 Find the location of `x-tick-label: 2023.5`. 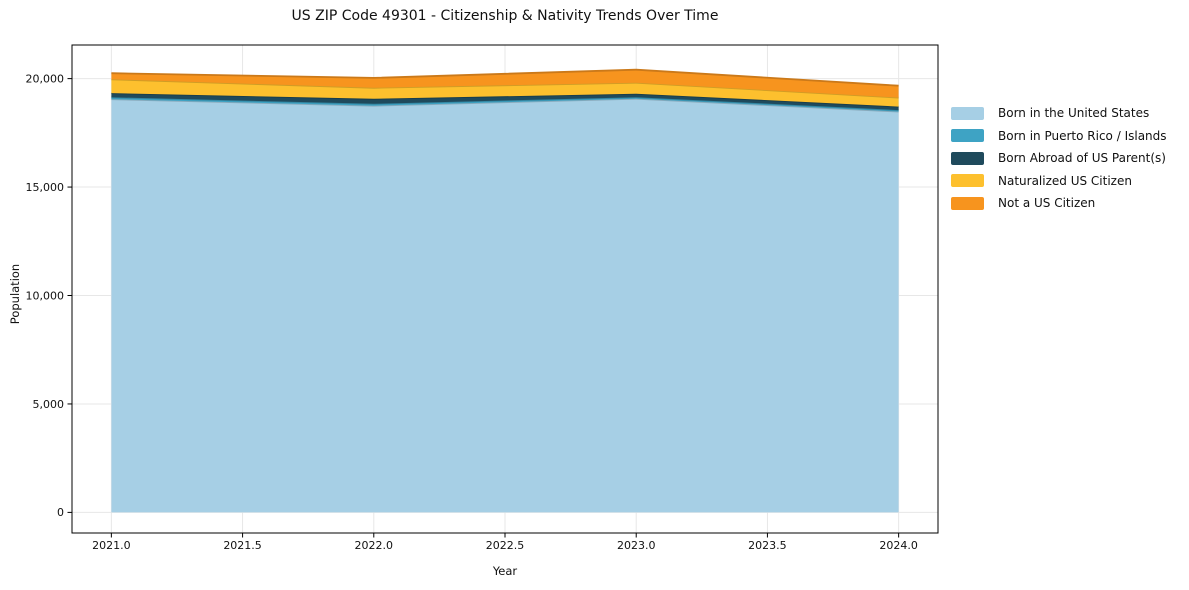

x-tick-label: 2023.5 is located at coordinates (767, 545).